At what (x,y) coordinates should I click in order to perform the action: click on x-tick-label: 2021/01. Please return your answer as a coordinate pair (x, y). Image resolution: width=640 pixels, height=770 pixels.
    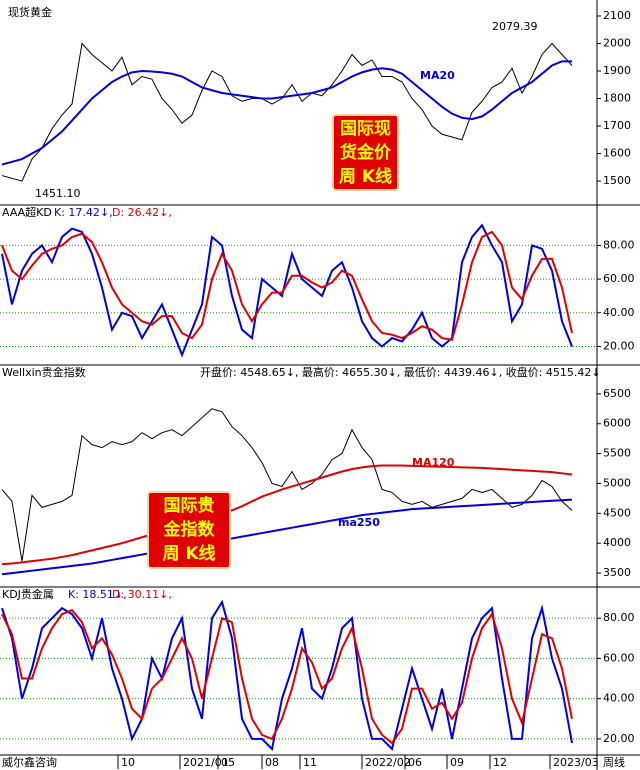
    Looking at the image, I should click on (206, 762).